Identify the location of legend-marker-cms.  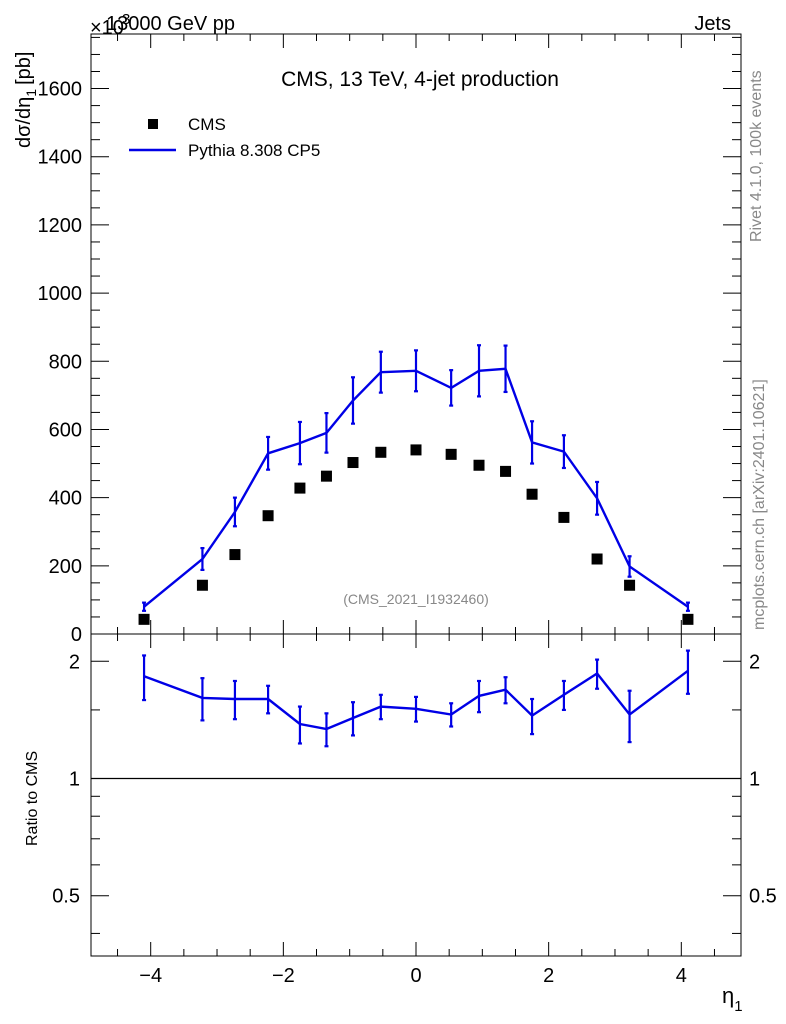
(153, 124).